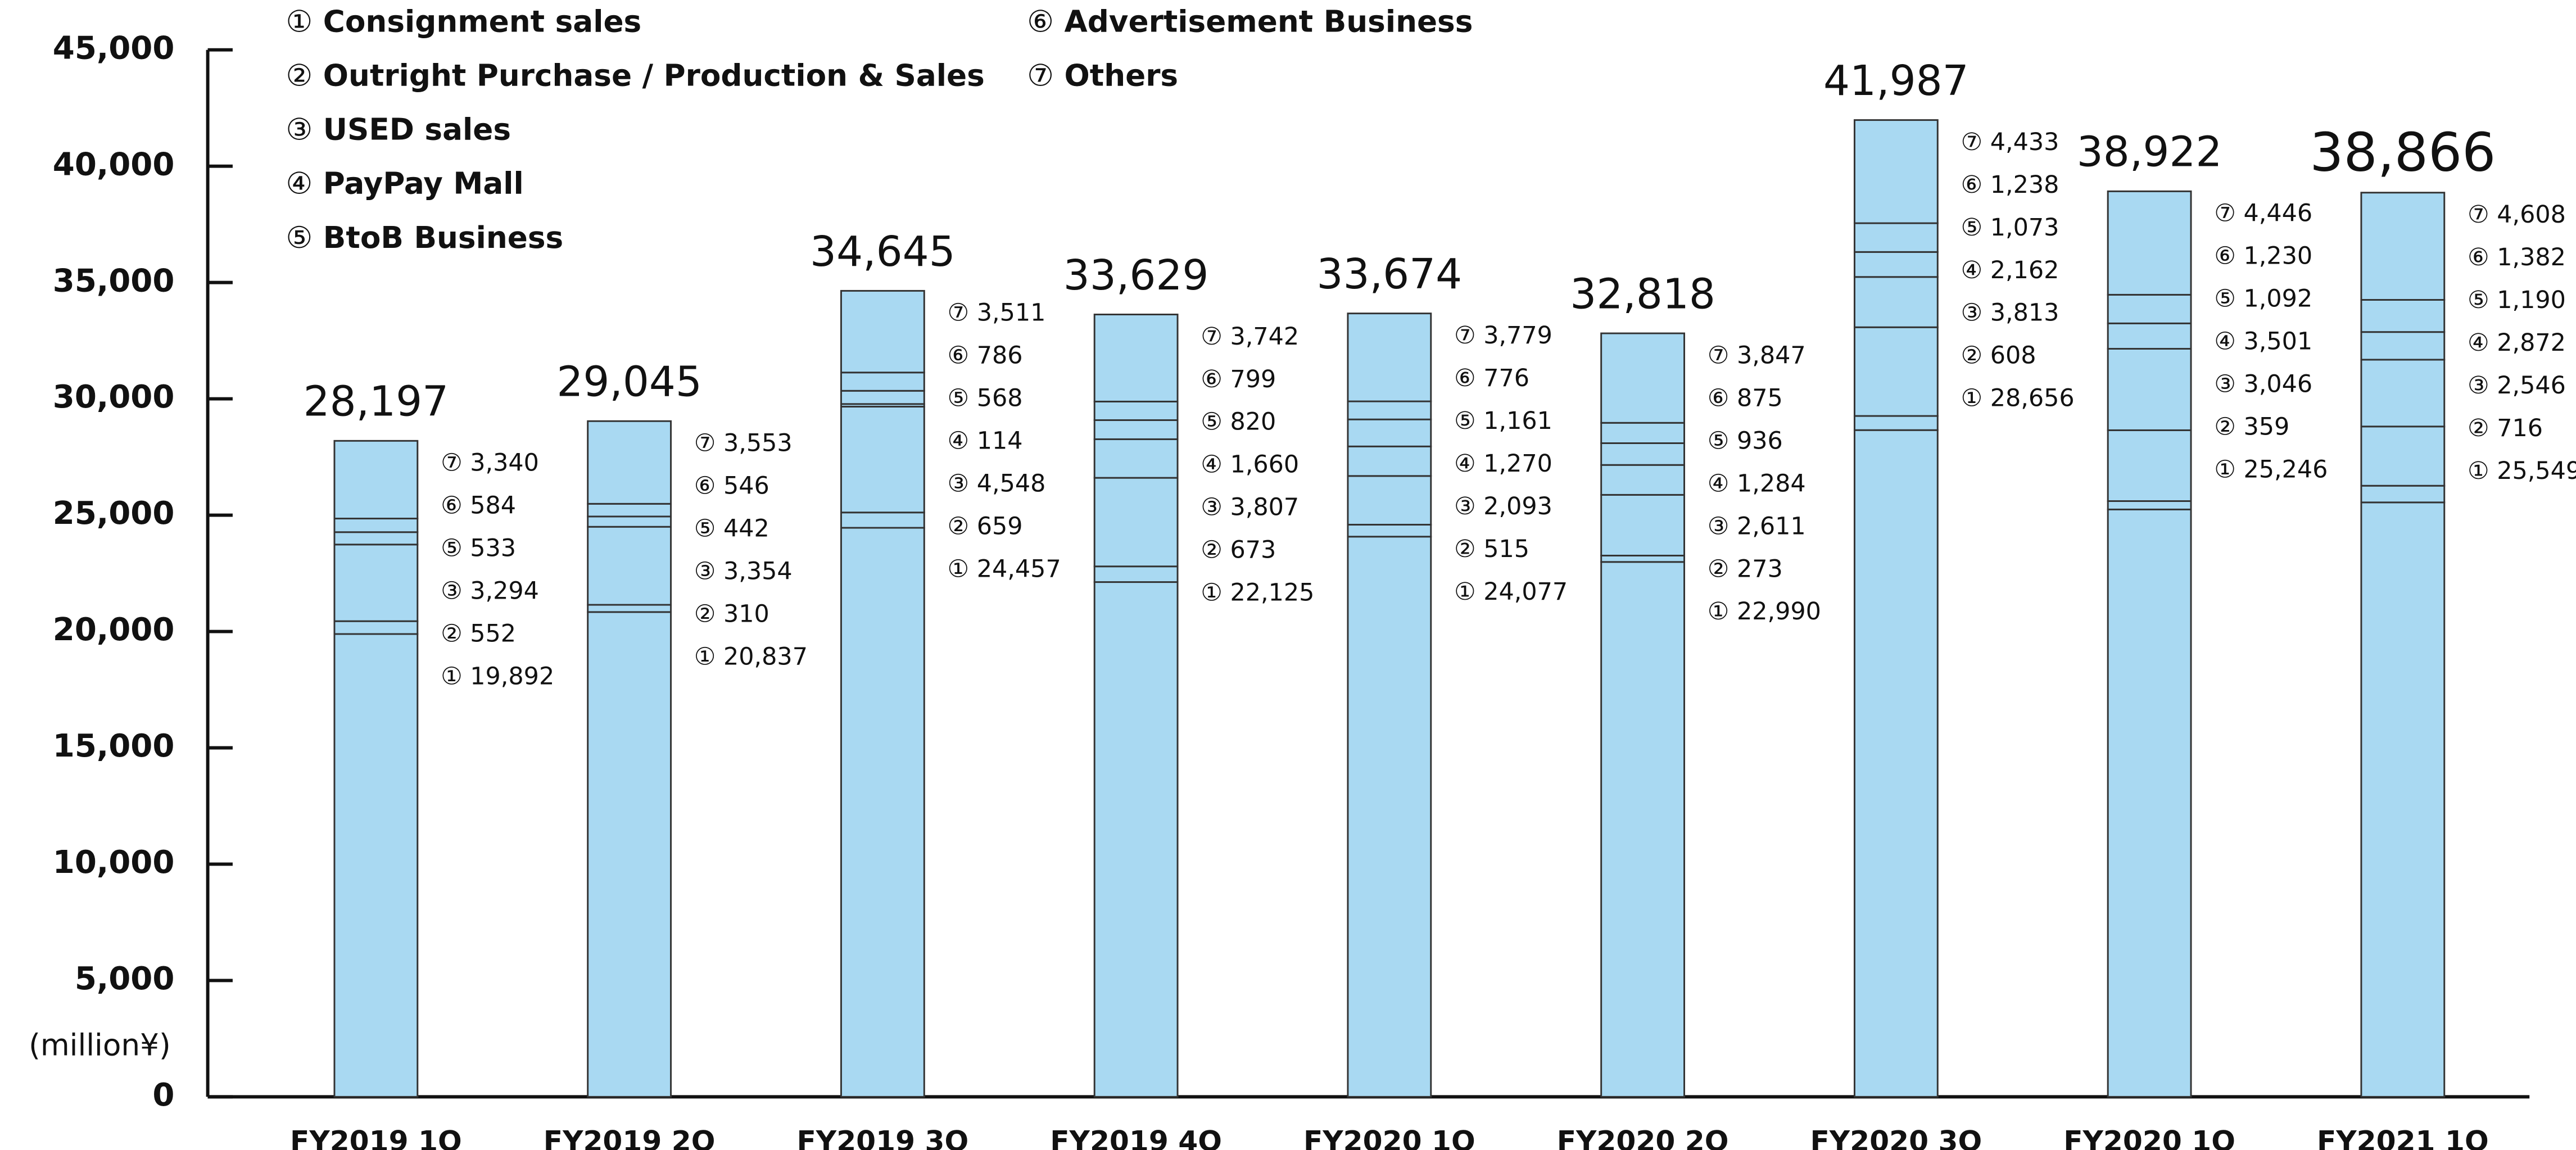 This screenshot has height=1150, width=2576. I want to click on data-label: ④ 1,660, so click(1250, 464).